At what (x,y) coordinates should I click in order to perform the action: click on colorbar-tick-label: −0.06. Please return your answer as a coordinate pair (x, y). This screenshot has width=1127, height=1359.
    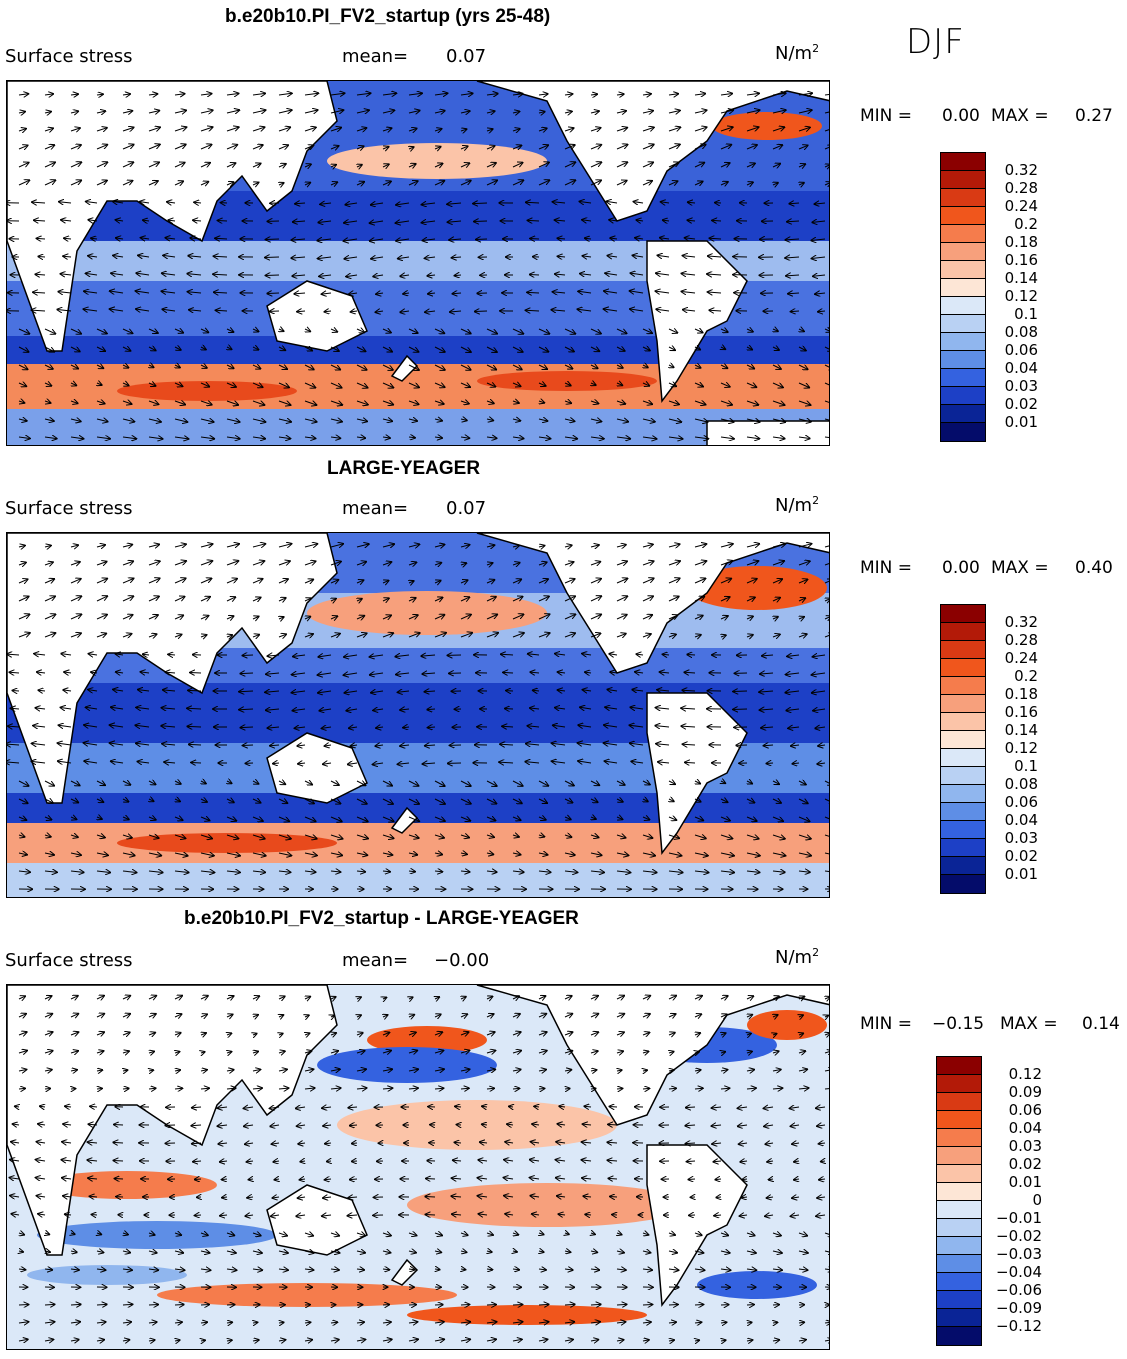
    Looking at the image, I should click on (1019, 1290).